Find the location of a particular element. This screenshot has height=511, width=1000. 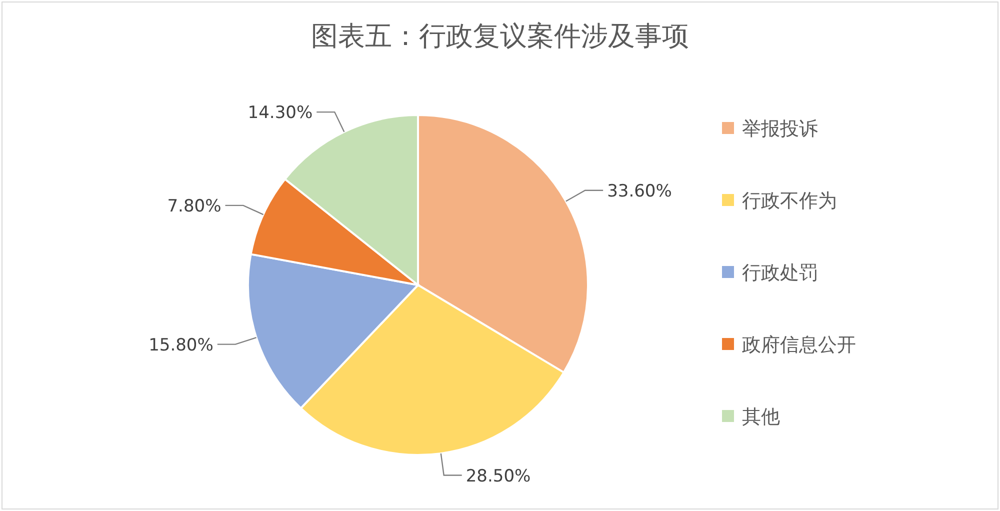

data-label: 33.60% is located at coordinates (639, 191).